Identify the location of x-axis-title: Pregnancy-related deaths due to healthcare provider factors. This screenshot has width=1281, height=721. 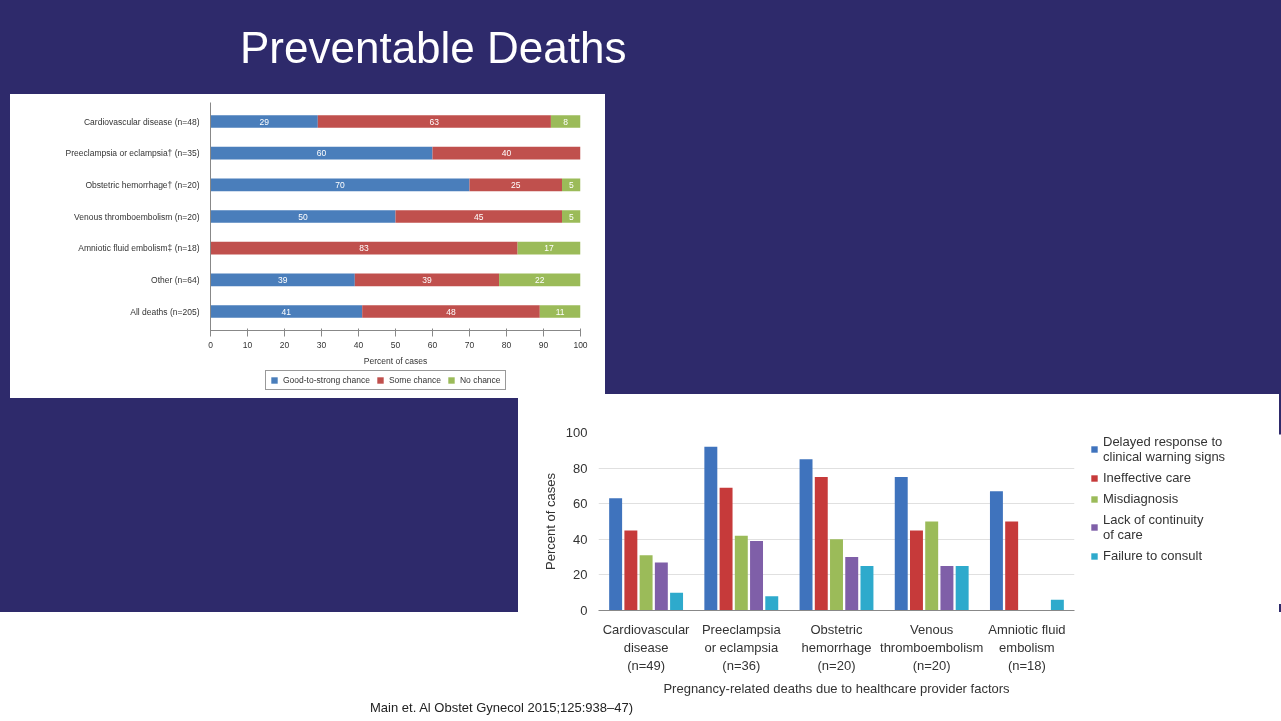
(837, 688).